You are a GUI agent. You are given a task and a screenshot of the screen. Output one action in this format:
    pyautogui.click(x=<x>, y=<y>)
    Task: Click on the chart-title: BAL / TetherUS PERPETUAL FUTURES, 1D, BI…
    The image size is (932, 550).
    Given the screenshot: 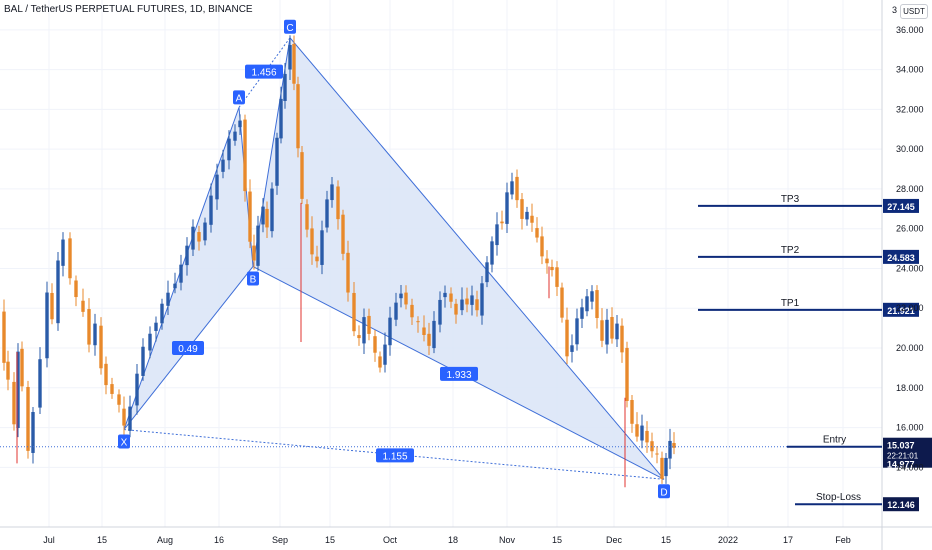 What is the action you would take?
    pyautogui.click(x=128, y=9)
    